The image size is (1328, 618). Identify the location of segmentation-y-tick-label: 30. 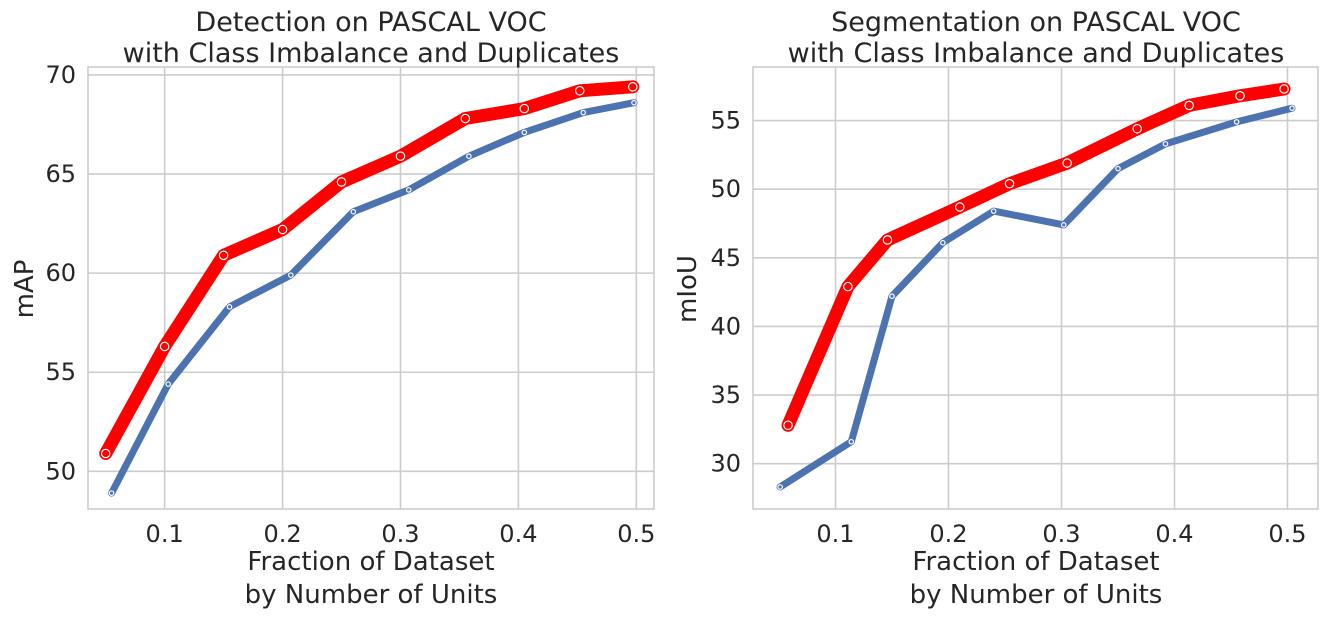
(725, 464).